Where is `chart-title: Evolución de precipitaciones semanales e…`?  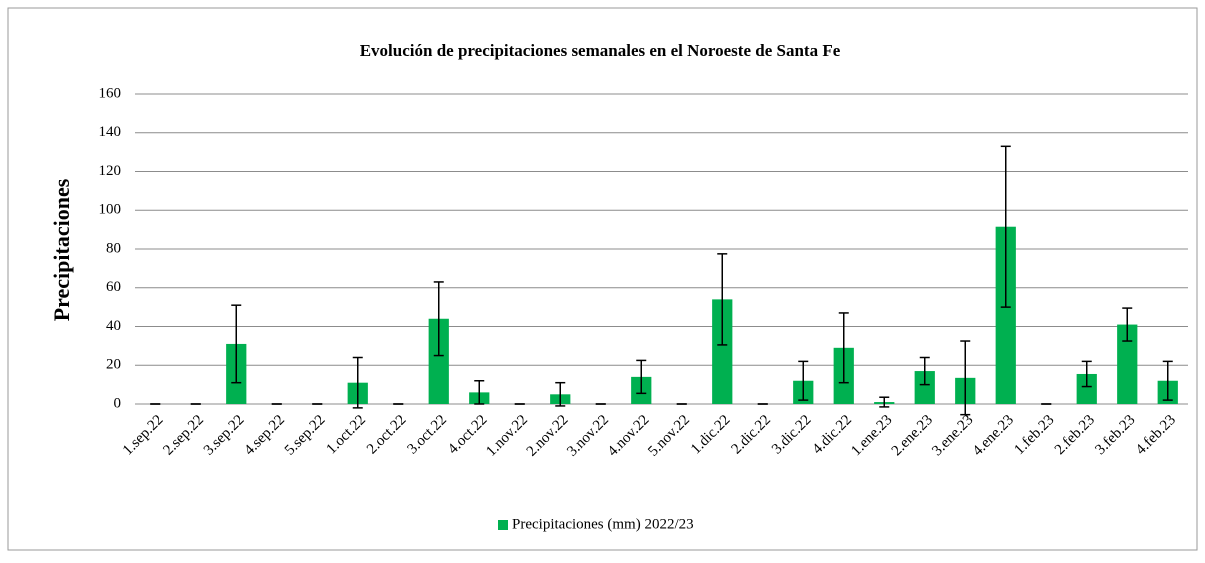
chart-title: Evolución de precipitaciones semanales e… is located at coordinates (600, 50).